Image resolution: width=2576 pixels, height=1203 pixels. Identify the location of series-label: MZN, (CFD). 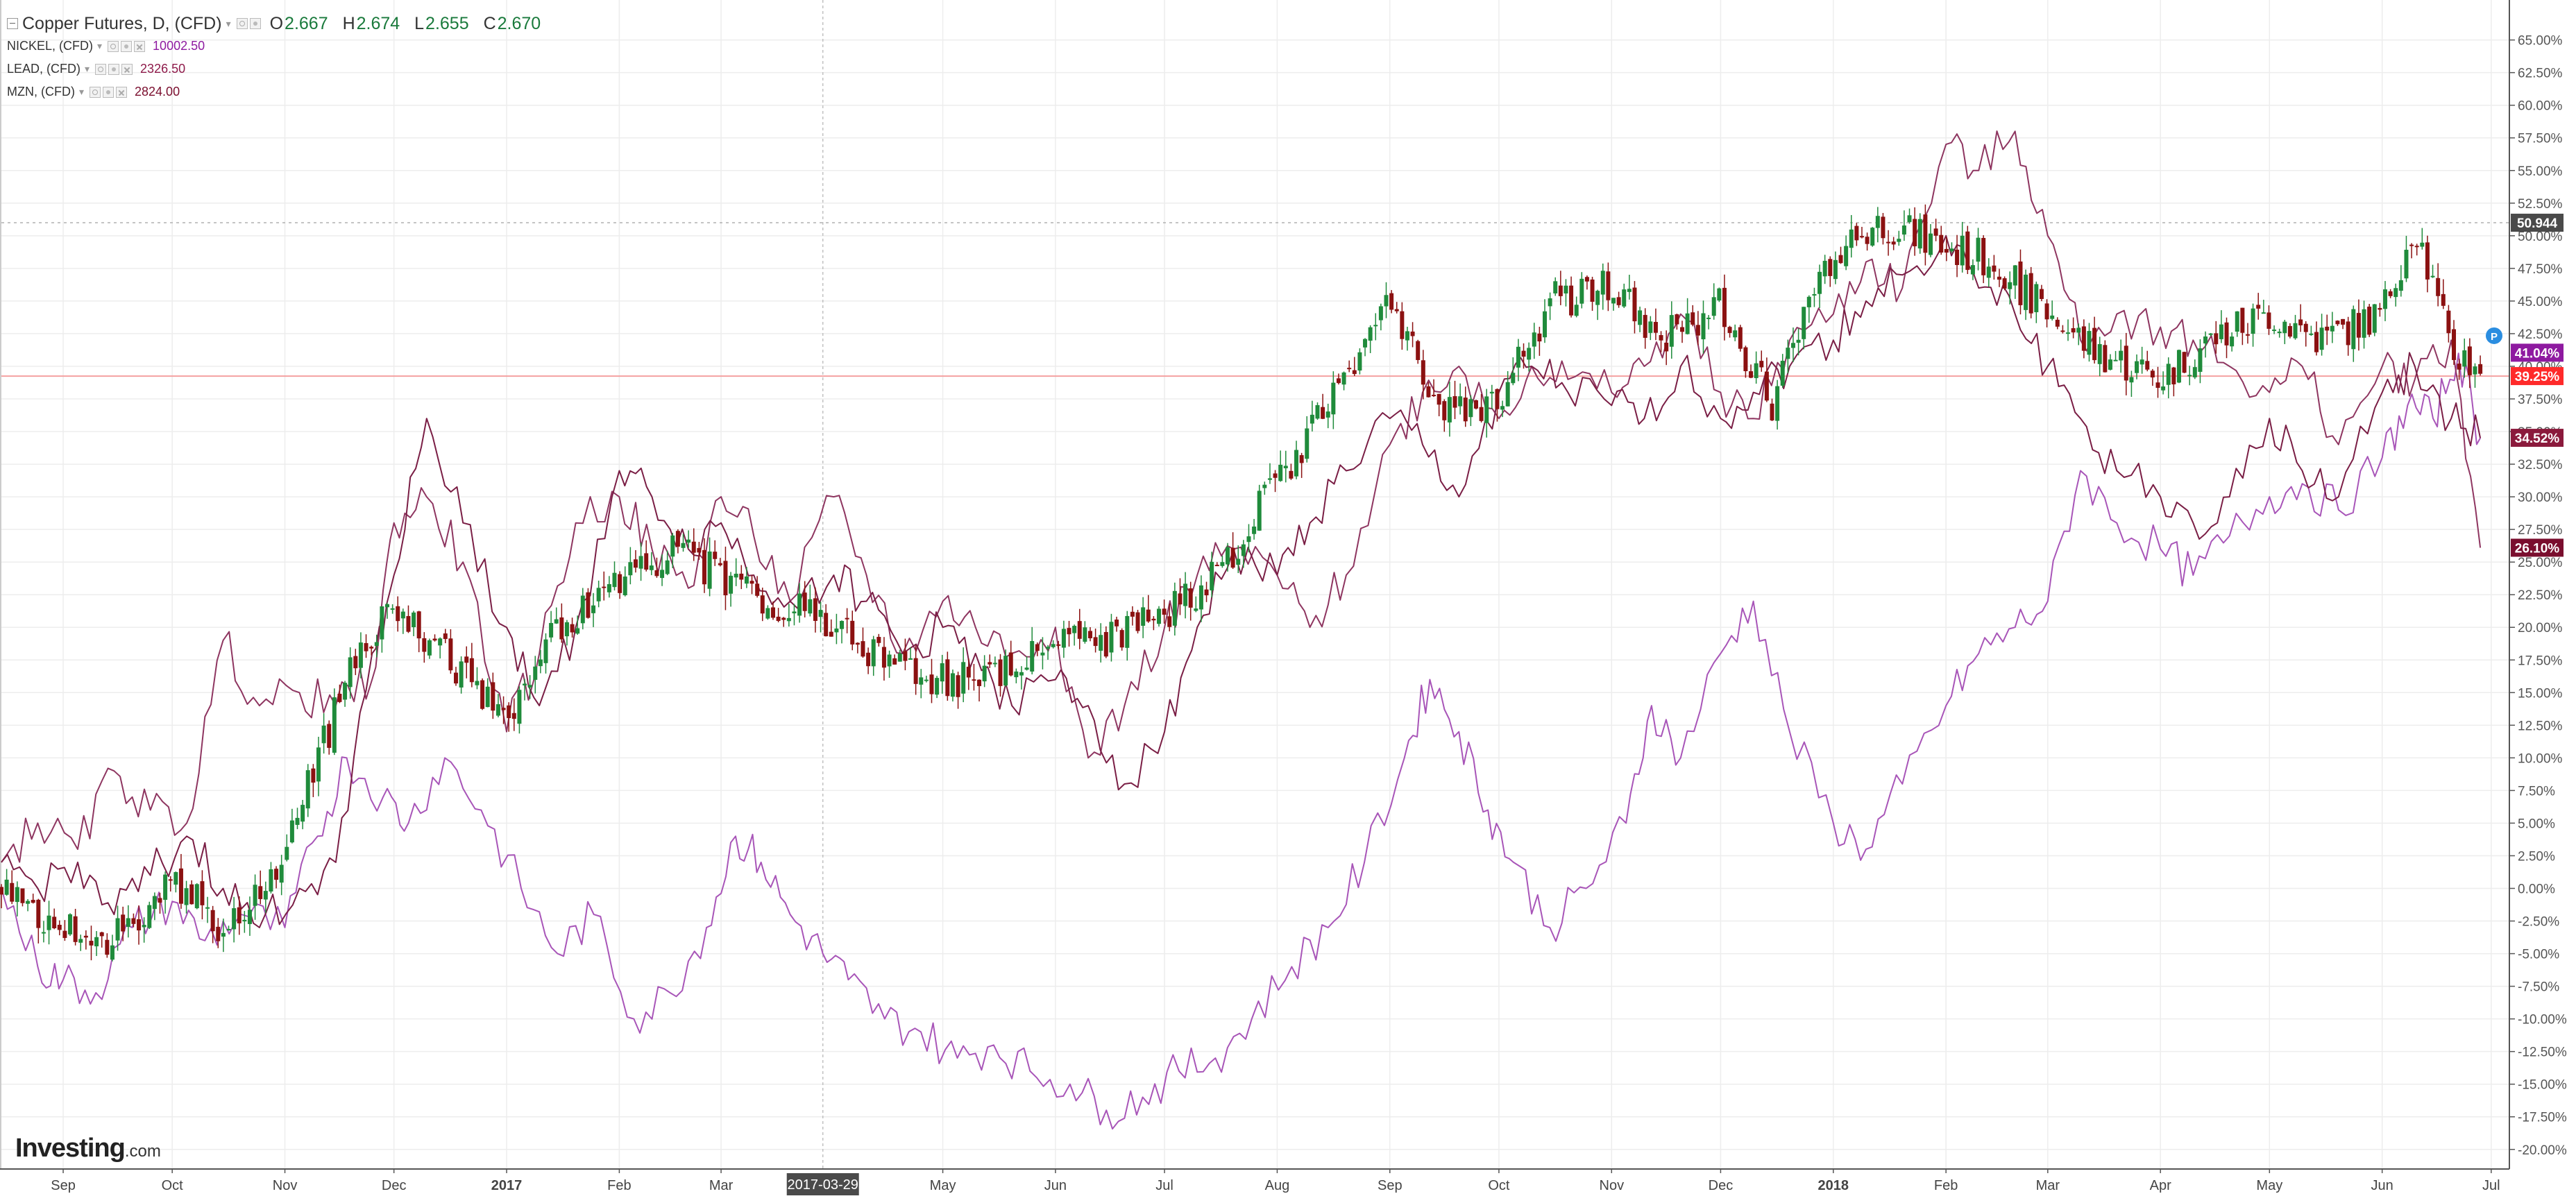
(41, 92).